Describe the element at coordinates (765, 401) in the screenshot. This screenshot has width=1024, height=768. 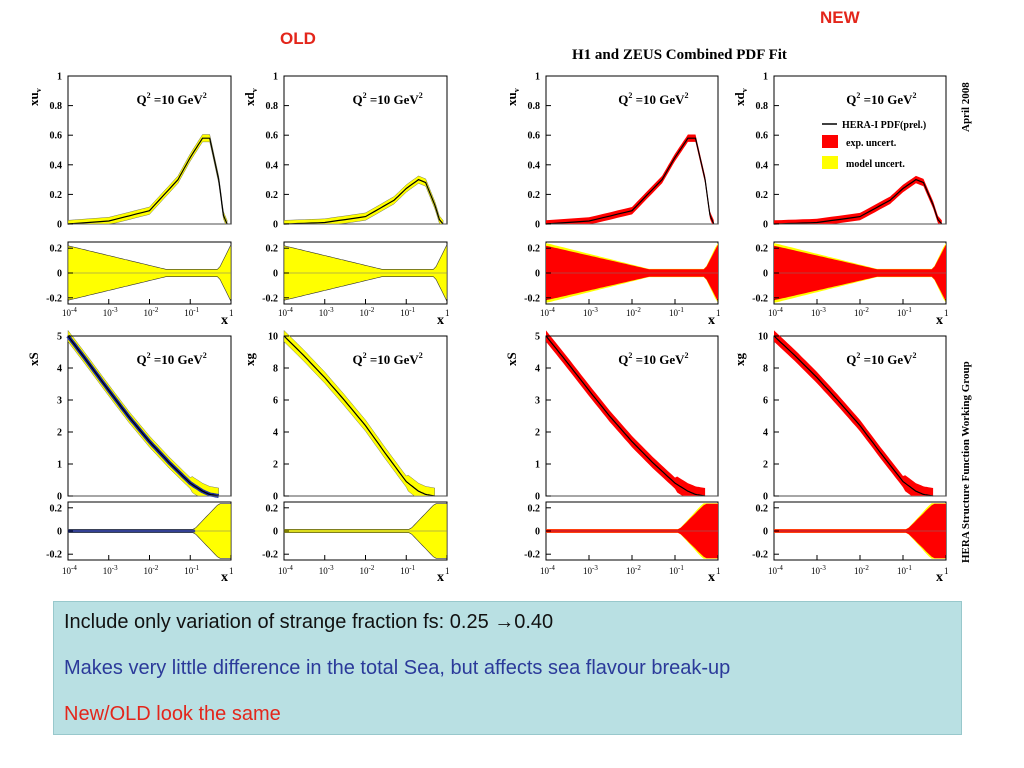
I see `y-tick-label: 6` at that location.